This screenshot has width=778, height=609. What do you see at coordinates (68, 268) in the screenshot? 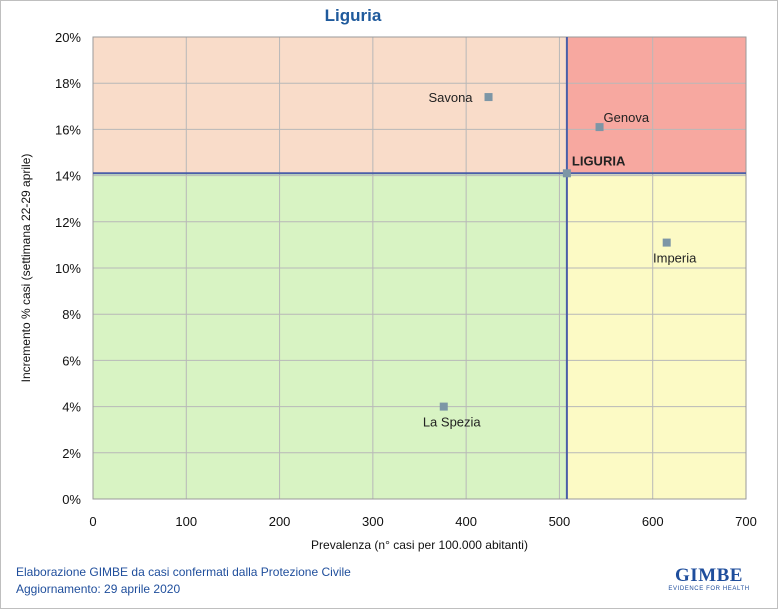
I see `y-tick-label: 10%` at bounding box center [68, 268].